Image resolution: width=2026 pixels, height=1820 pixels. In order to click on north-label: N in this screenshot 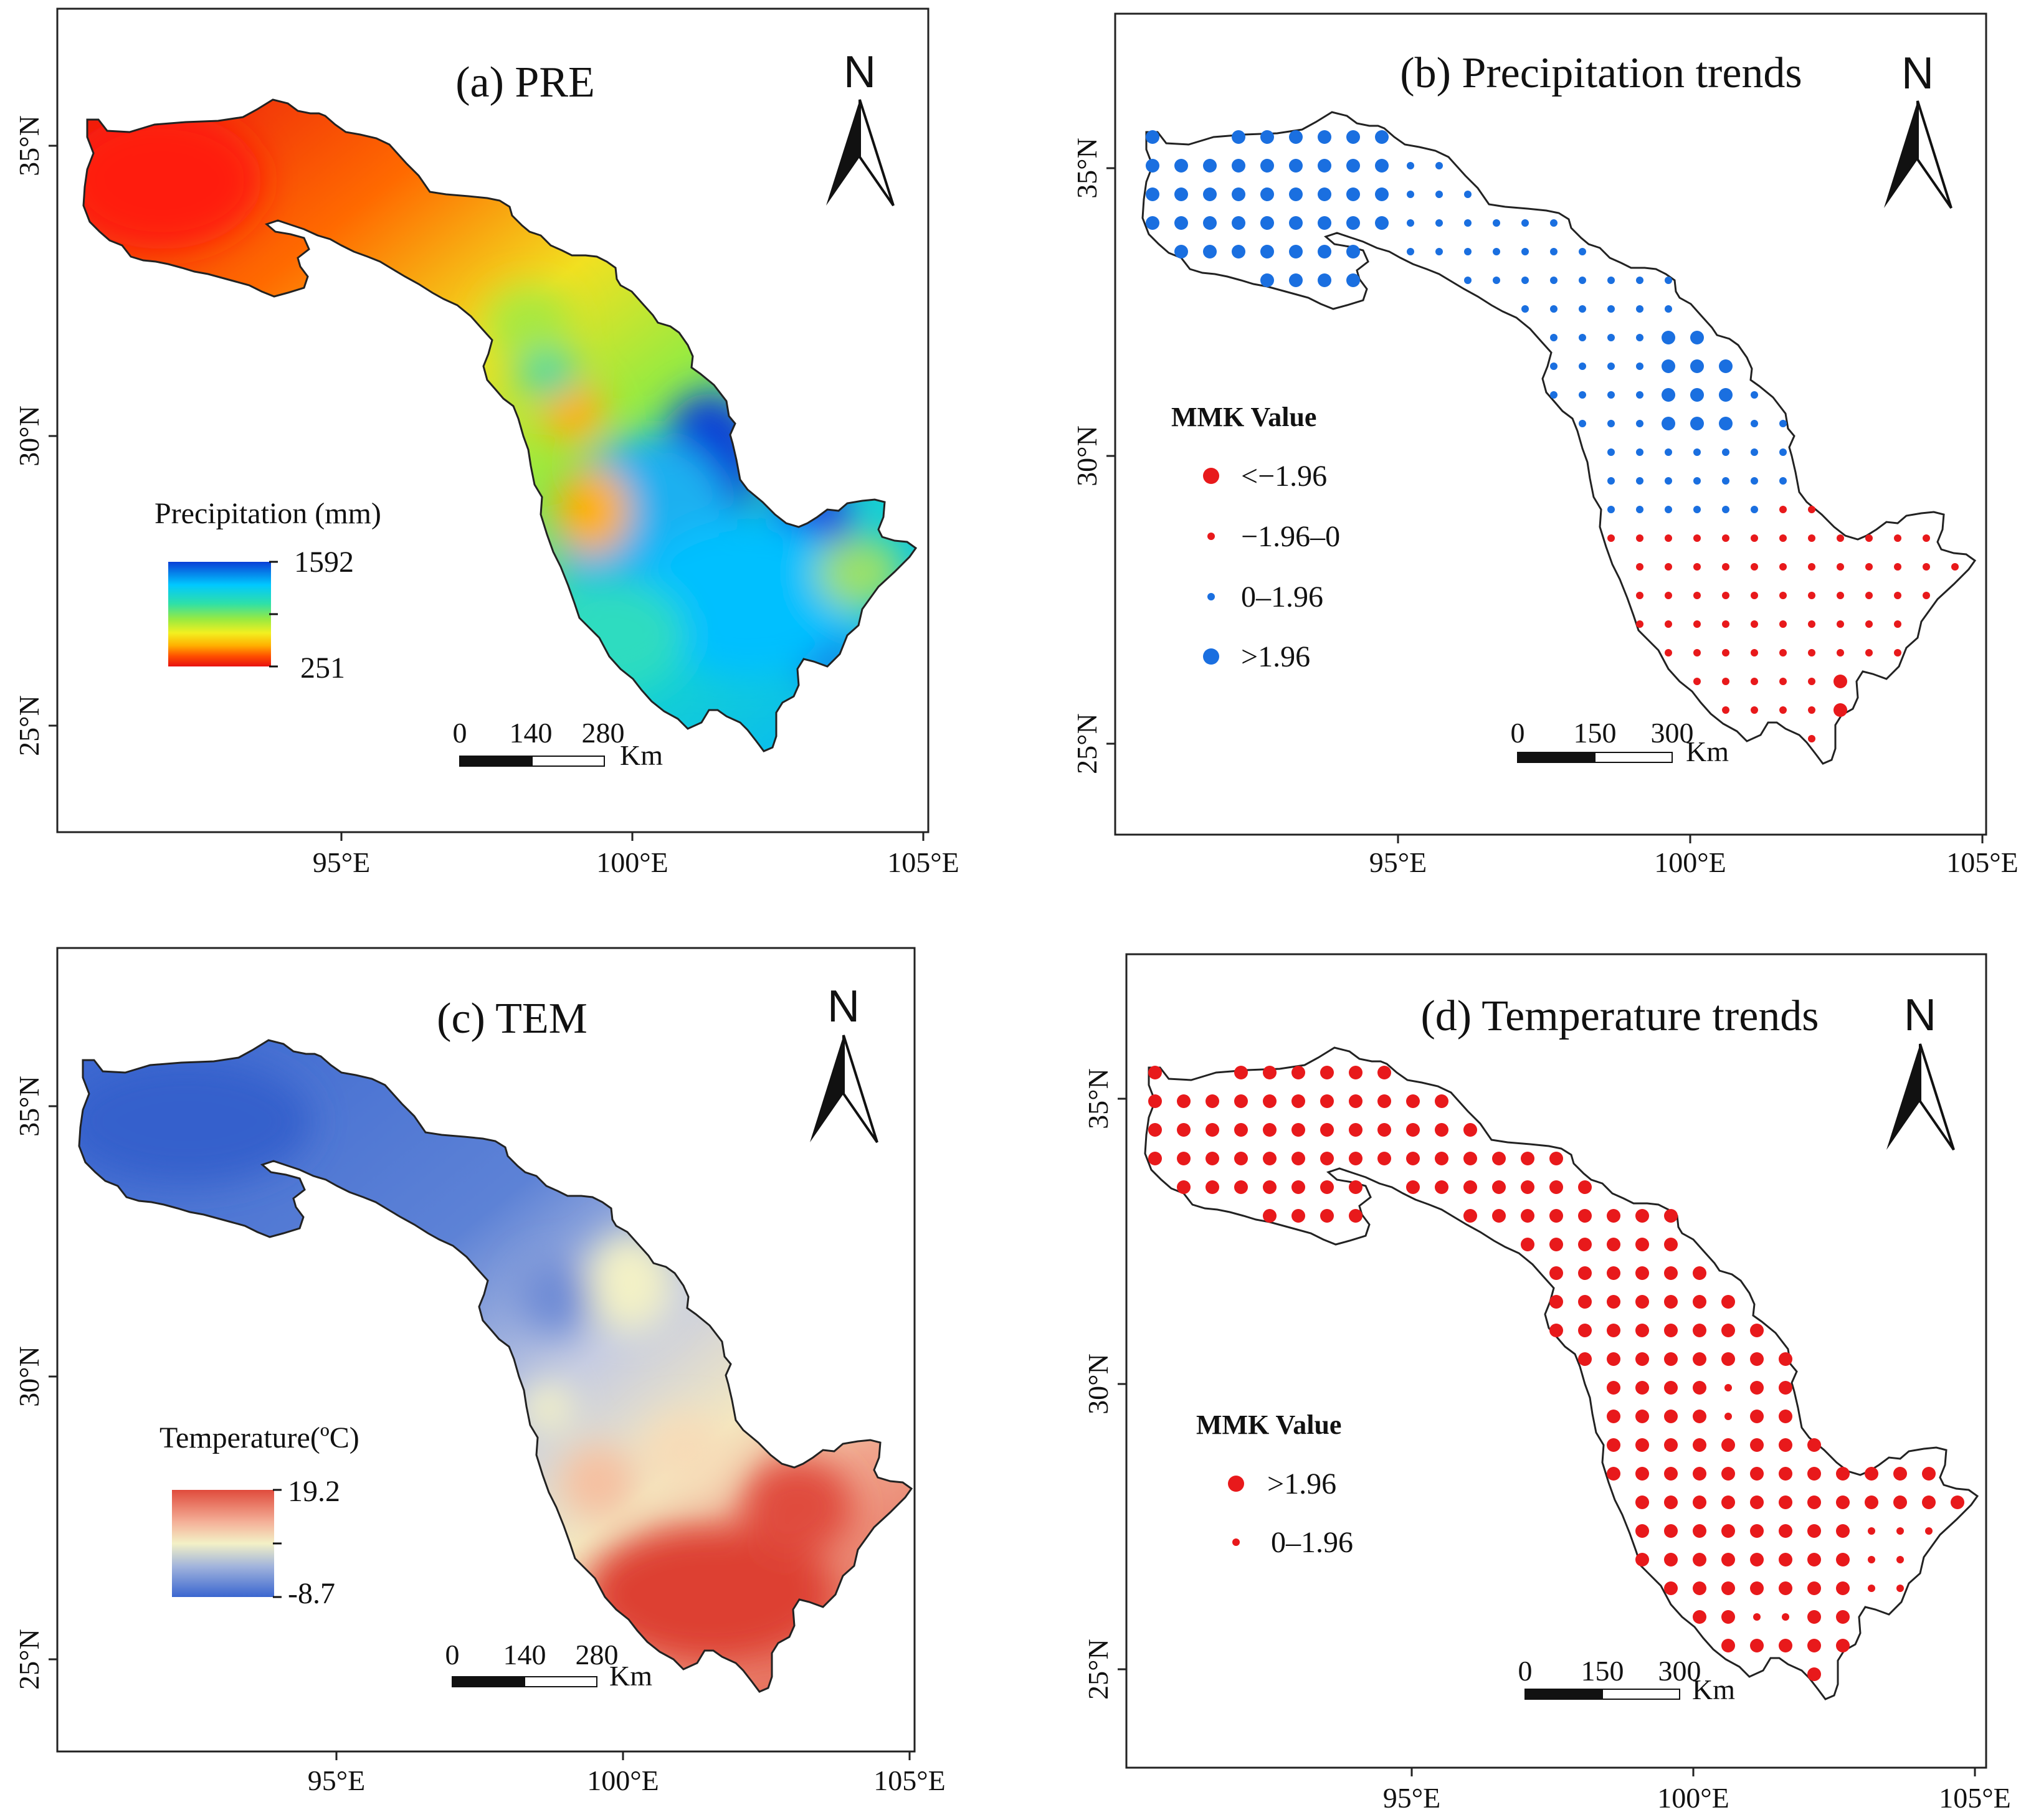, I will do `click(1917, 73)`.